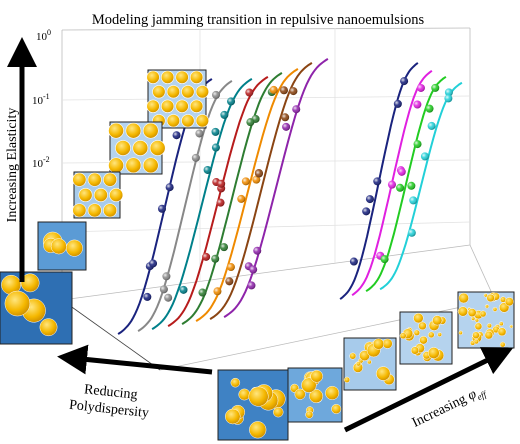 The width and height of the screenshot is (520, 444). Describe the element at coordinates (41, 99) in the screenshot. I see `y-tick-label: 10⁻¹` at that location.